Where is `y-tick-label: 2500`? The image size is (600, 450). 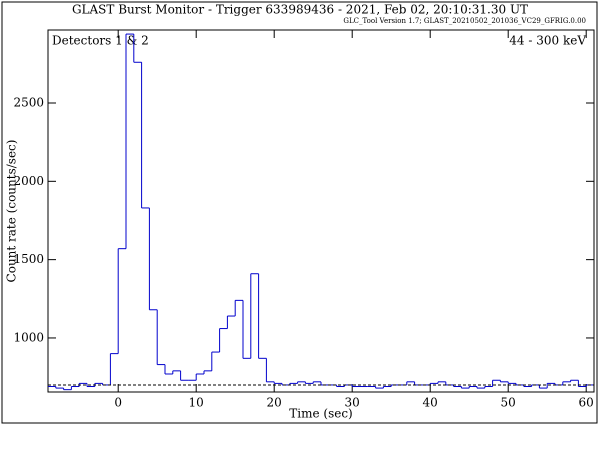
y-tick-label: 2500 is located at coordinates (28, 102).